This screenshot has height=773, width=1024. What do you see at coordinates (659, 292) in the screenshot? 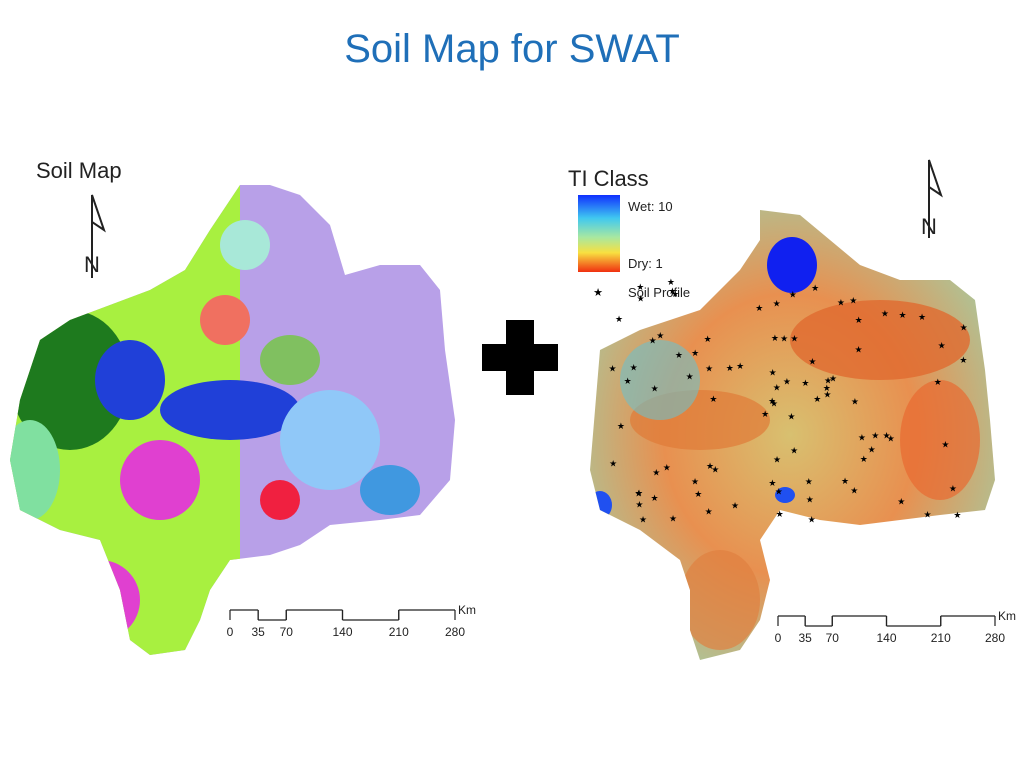
I see `legend-points: Soil Profile` at bounding box center [659, 292].